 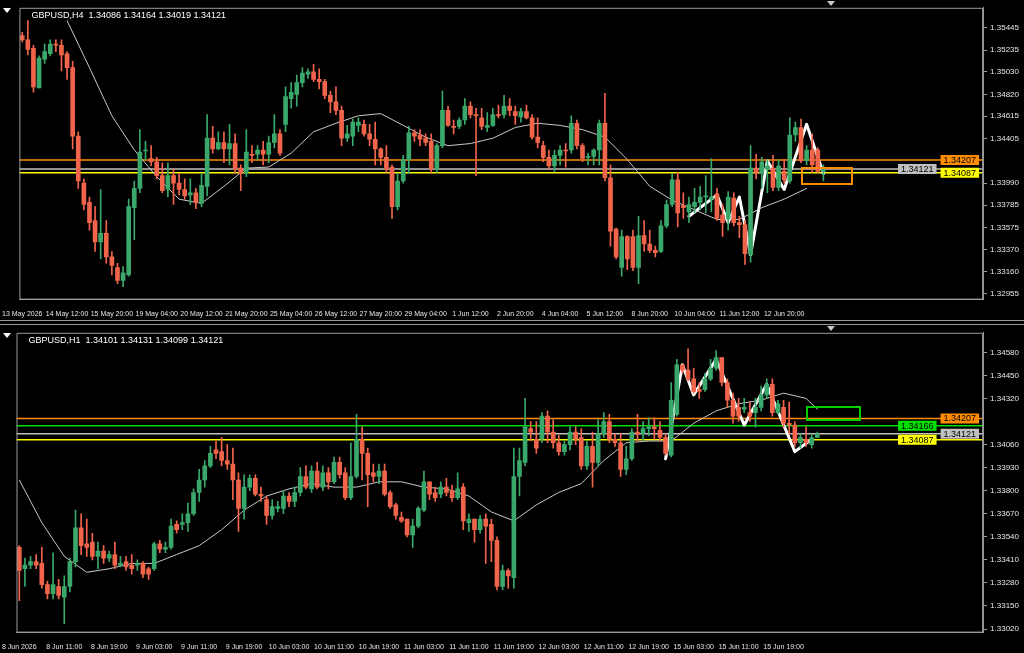 I want to click on y-tick-label: 1.33930, so click(x=1005, y=467).